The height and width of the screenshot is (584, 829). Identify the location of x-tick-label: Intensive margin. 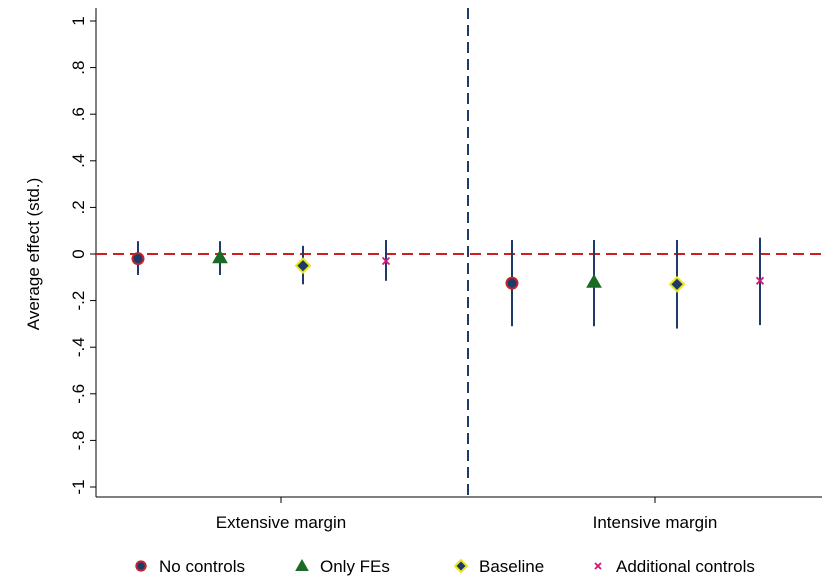
(655, 522).